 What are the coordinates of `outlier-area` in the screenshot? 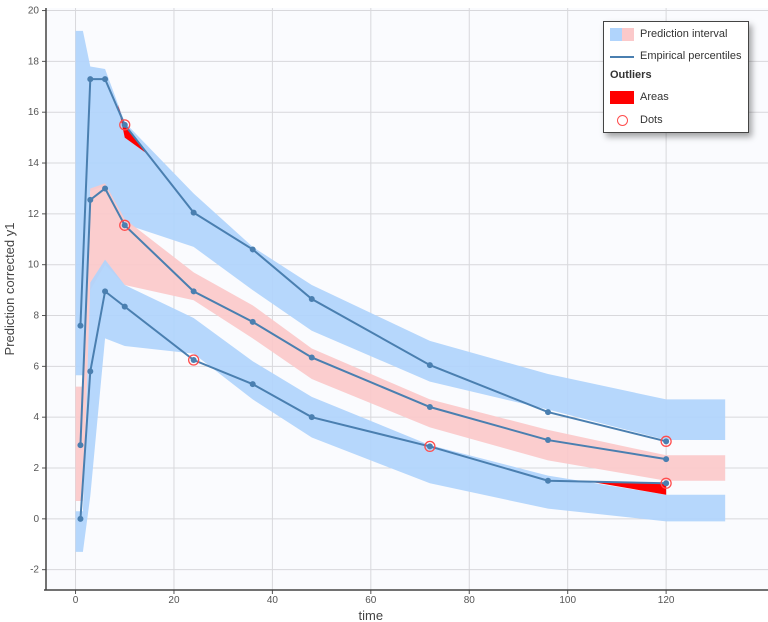 It's located at (629, 488).